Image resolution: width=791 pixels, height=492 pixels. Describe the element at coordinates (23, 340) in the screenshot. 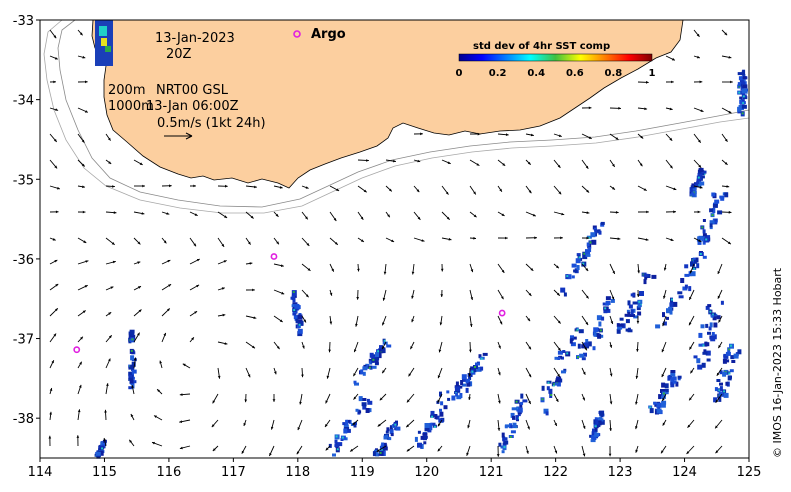

I see `y-tick-label: -37` at that location.